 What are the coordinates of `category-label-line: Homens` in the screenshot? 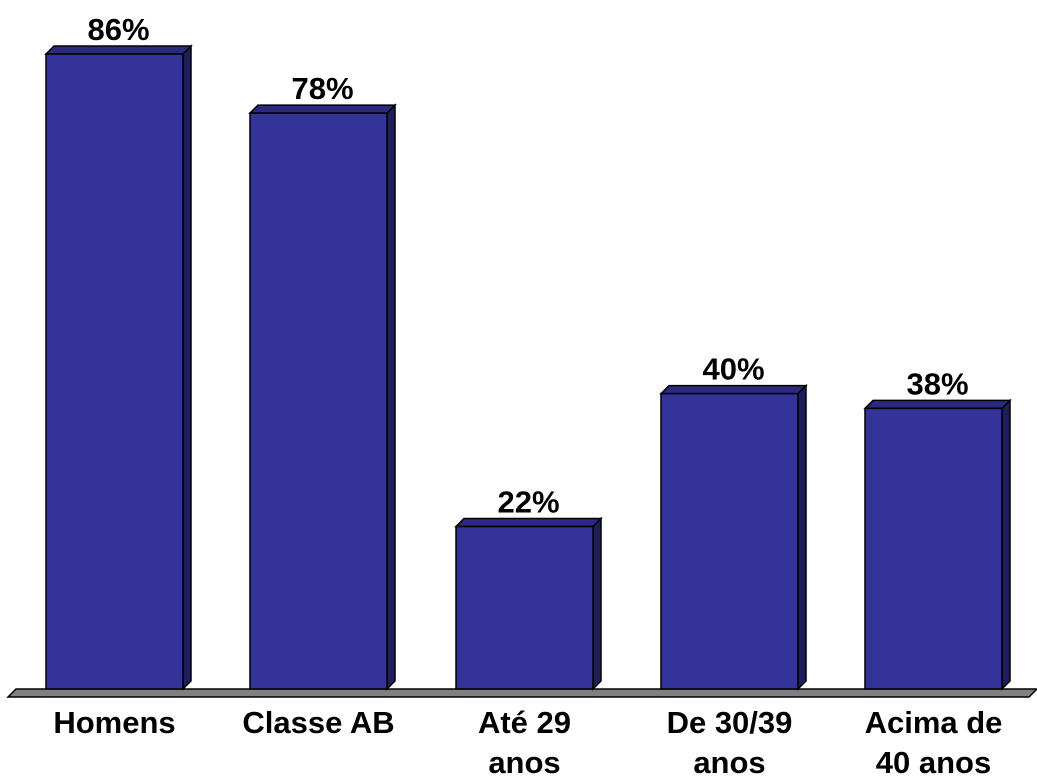 It's located at (114, 722).